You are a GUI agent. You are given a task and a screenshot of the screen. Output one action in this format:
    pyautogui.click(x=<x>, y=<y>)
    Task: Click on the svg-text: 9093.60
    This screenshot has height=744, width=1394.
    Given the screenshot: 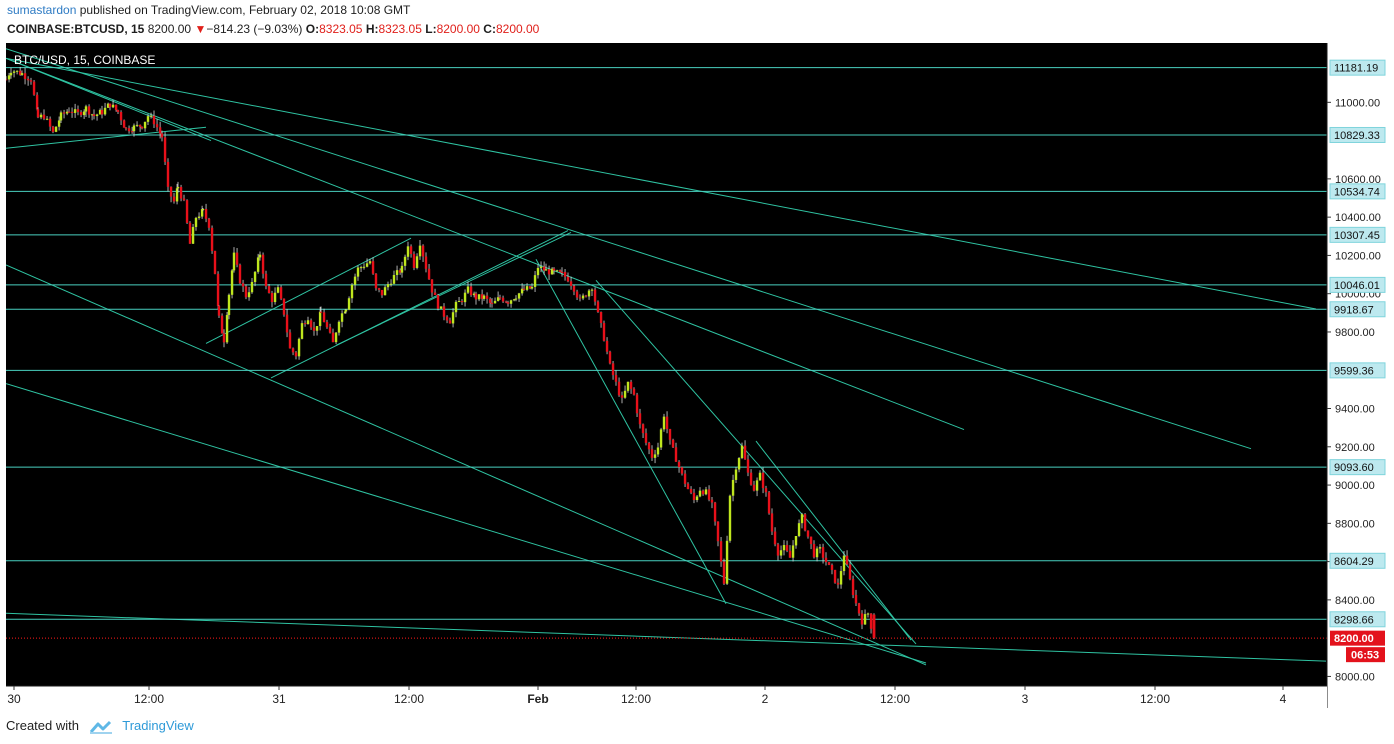 What is the action you would take?
    pyautogui.click(x=1354, y=468)
    